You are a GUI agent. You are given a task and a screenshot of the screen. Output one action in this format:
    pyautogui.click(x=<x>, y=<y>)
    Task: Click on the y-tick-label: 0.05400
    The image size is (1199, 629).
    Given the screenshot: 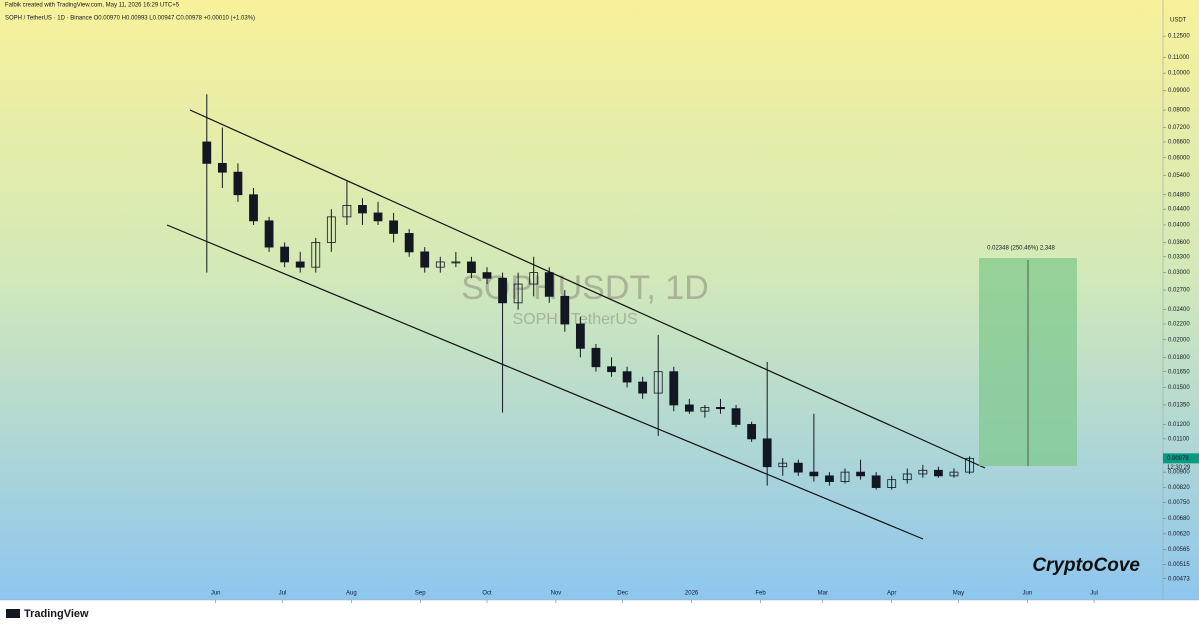 What is the action you would take?
    pyautogui.click(x=1179, y=176)
    